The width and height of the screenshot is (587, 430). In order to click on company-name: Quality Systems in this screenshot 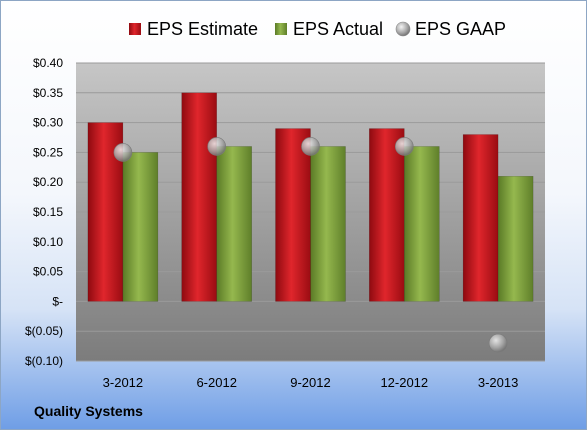, I will do `click(88, 411)`.